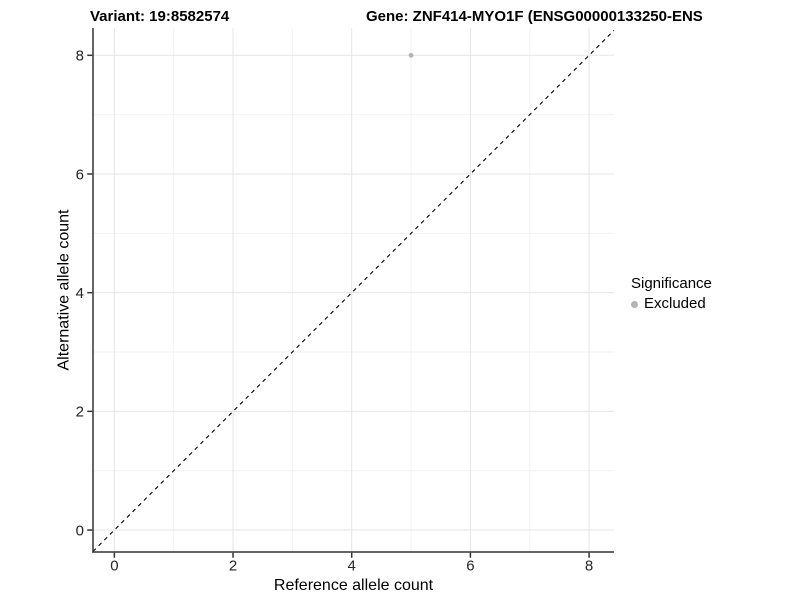 The width and height of the screenshot is (800, 600). I want to click on x-tick-label: 6, so click(470, 566).